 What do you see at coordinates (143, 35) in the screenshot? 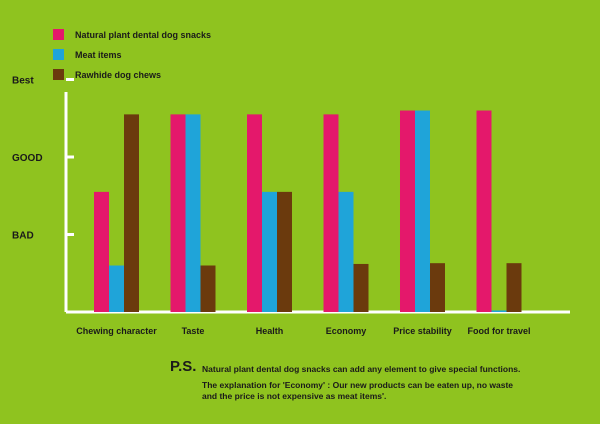
I see `legend-label-1: Natural plant dental dog snacks` at bounding box center [143, 35].